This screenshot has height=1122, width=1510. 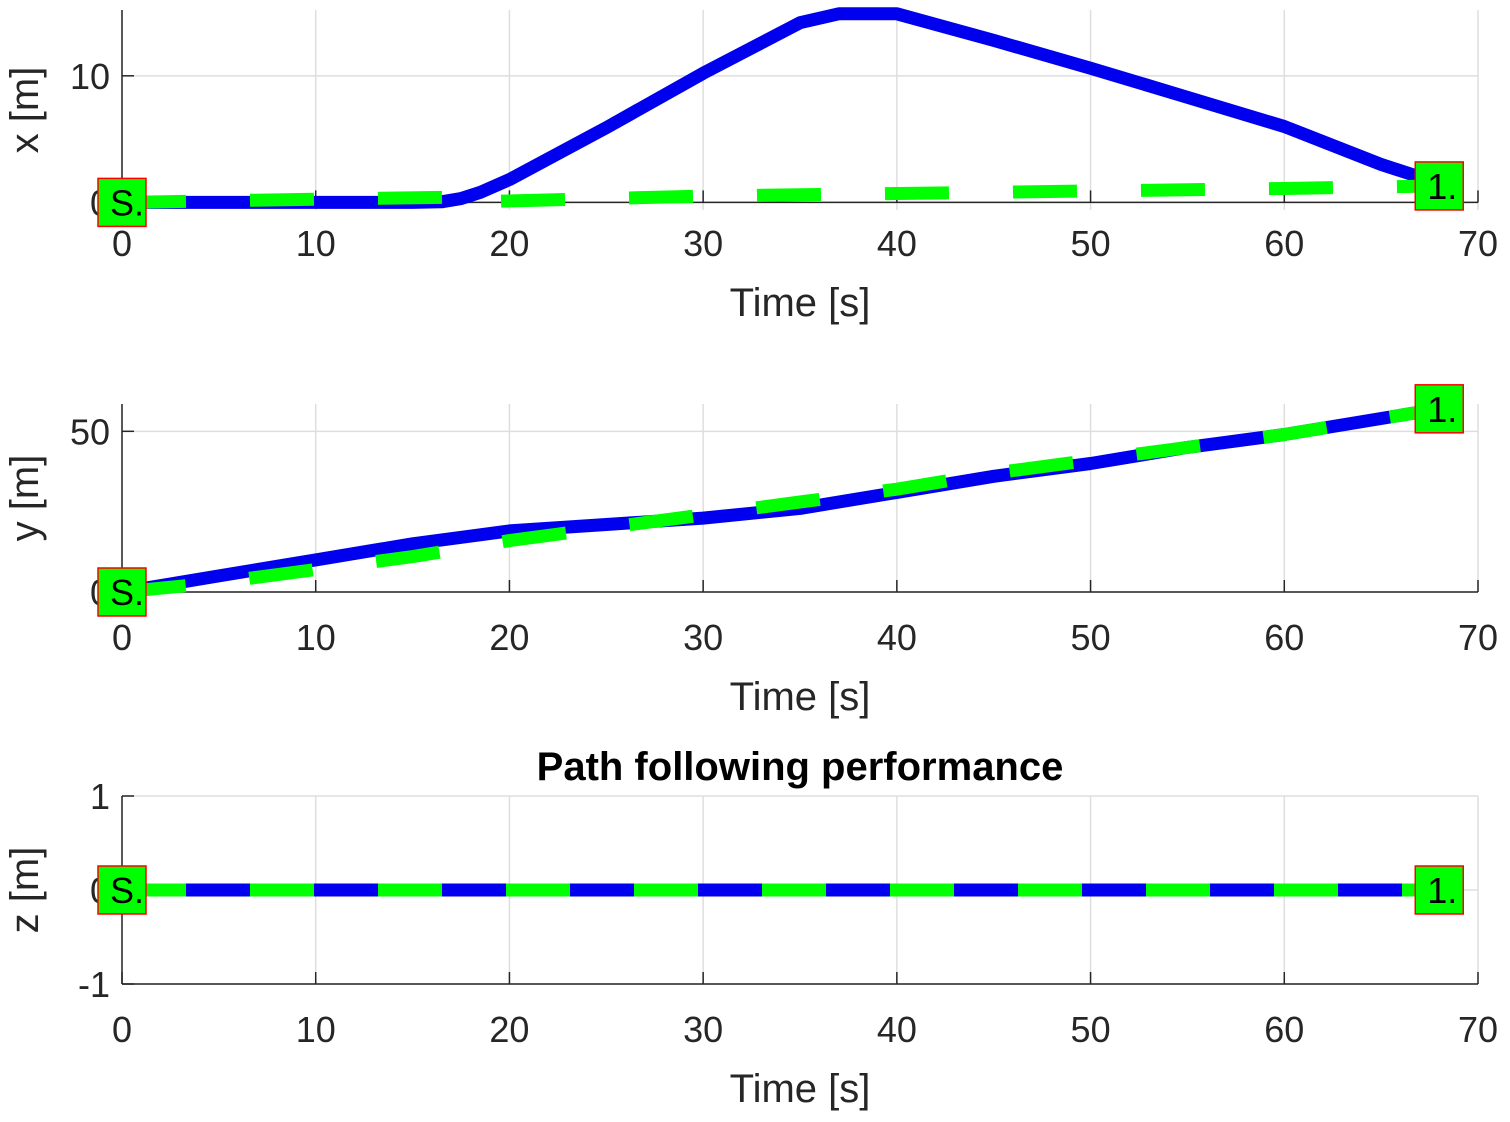 I want to click on y-tick-label: 10, so click(x=90, y=76).